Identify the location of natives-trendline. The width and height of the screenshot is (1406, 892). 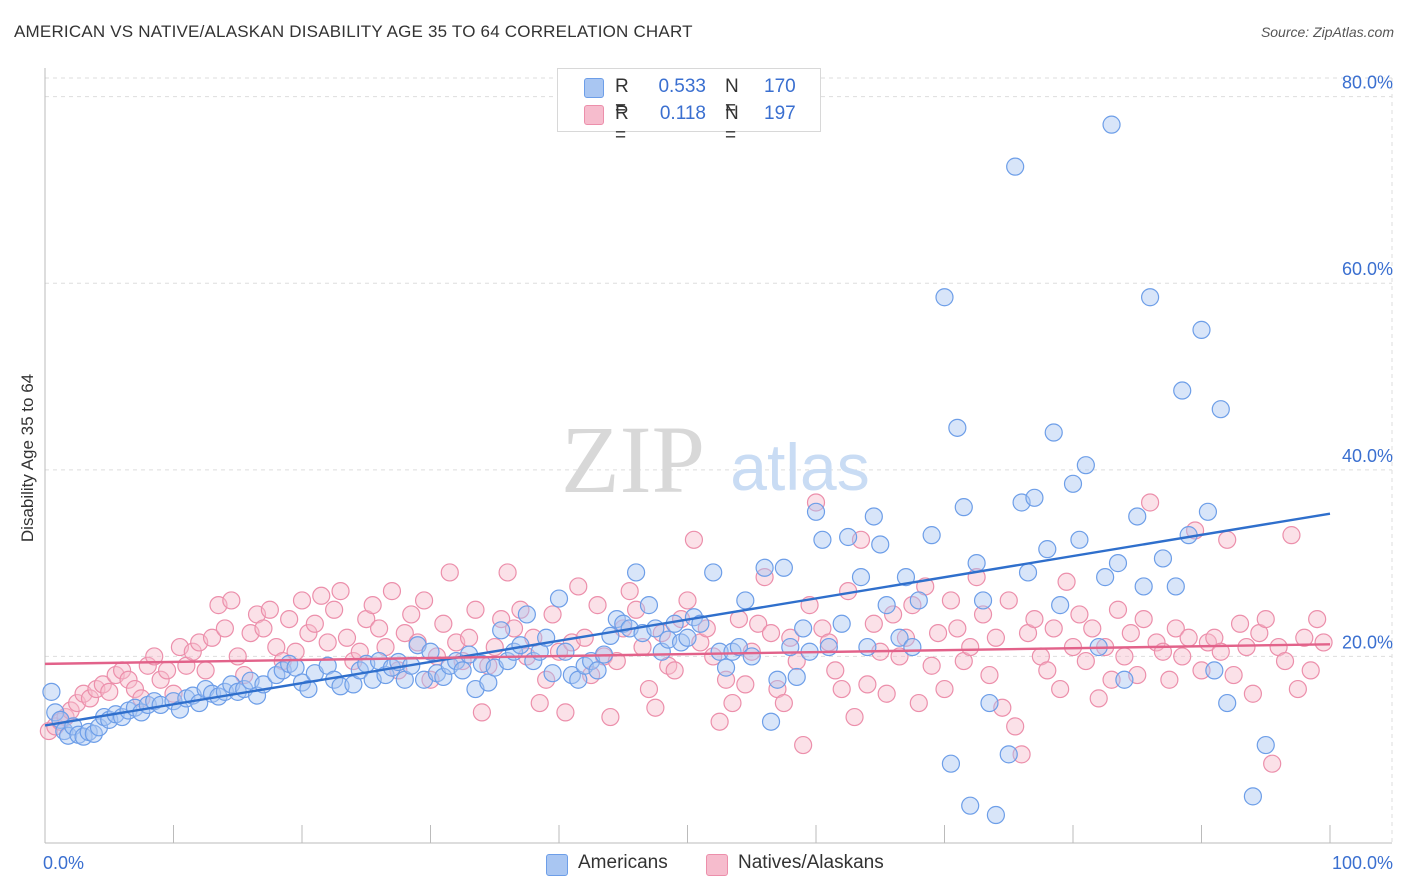
(687, 654).